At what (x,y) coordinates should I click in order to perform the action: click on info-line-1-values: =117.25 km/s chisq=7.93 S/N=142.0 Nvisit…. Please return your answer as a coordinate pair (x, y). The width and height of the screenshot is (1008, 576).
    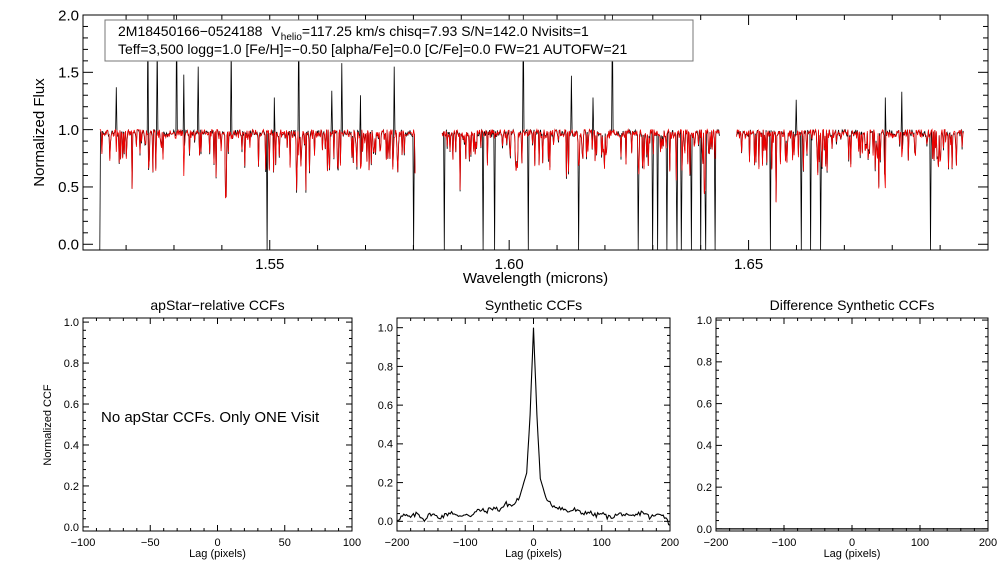
    Looking at the image, I should click on (445, 31).